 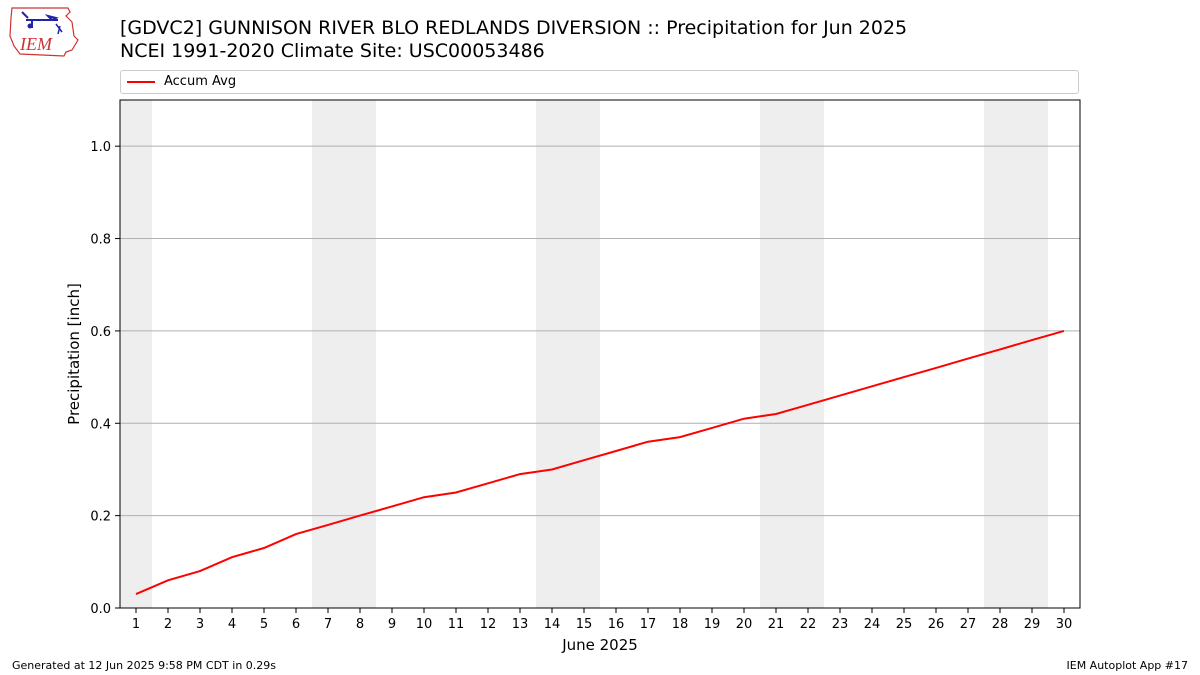 I want to click on x-tick-label-1: 1, so click(x=136, y=624).